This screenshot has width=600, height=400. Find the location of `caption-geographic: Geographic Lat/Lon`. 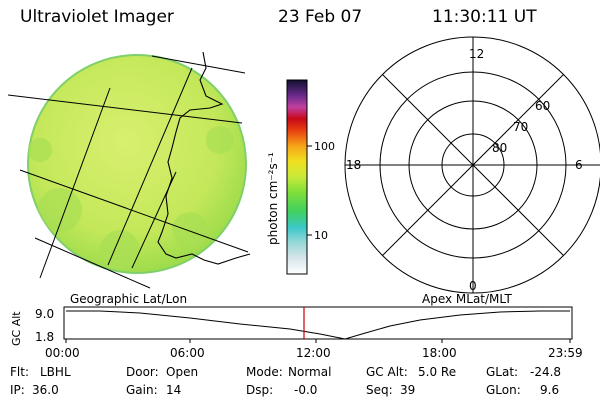

caption-geographic: Geographic Lat/Lon is located at coordinates (129, 299).